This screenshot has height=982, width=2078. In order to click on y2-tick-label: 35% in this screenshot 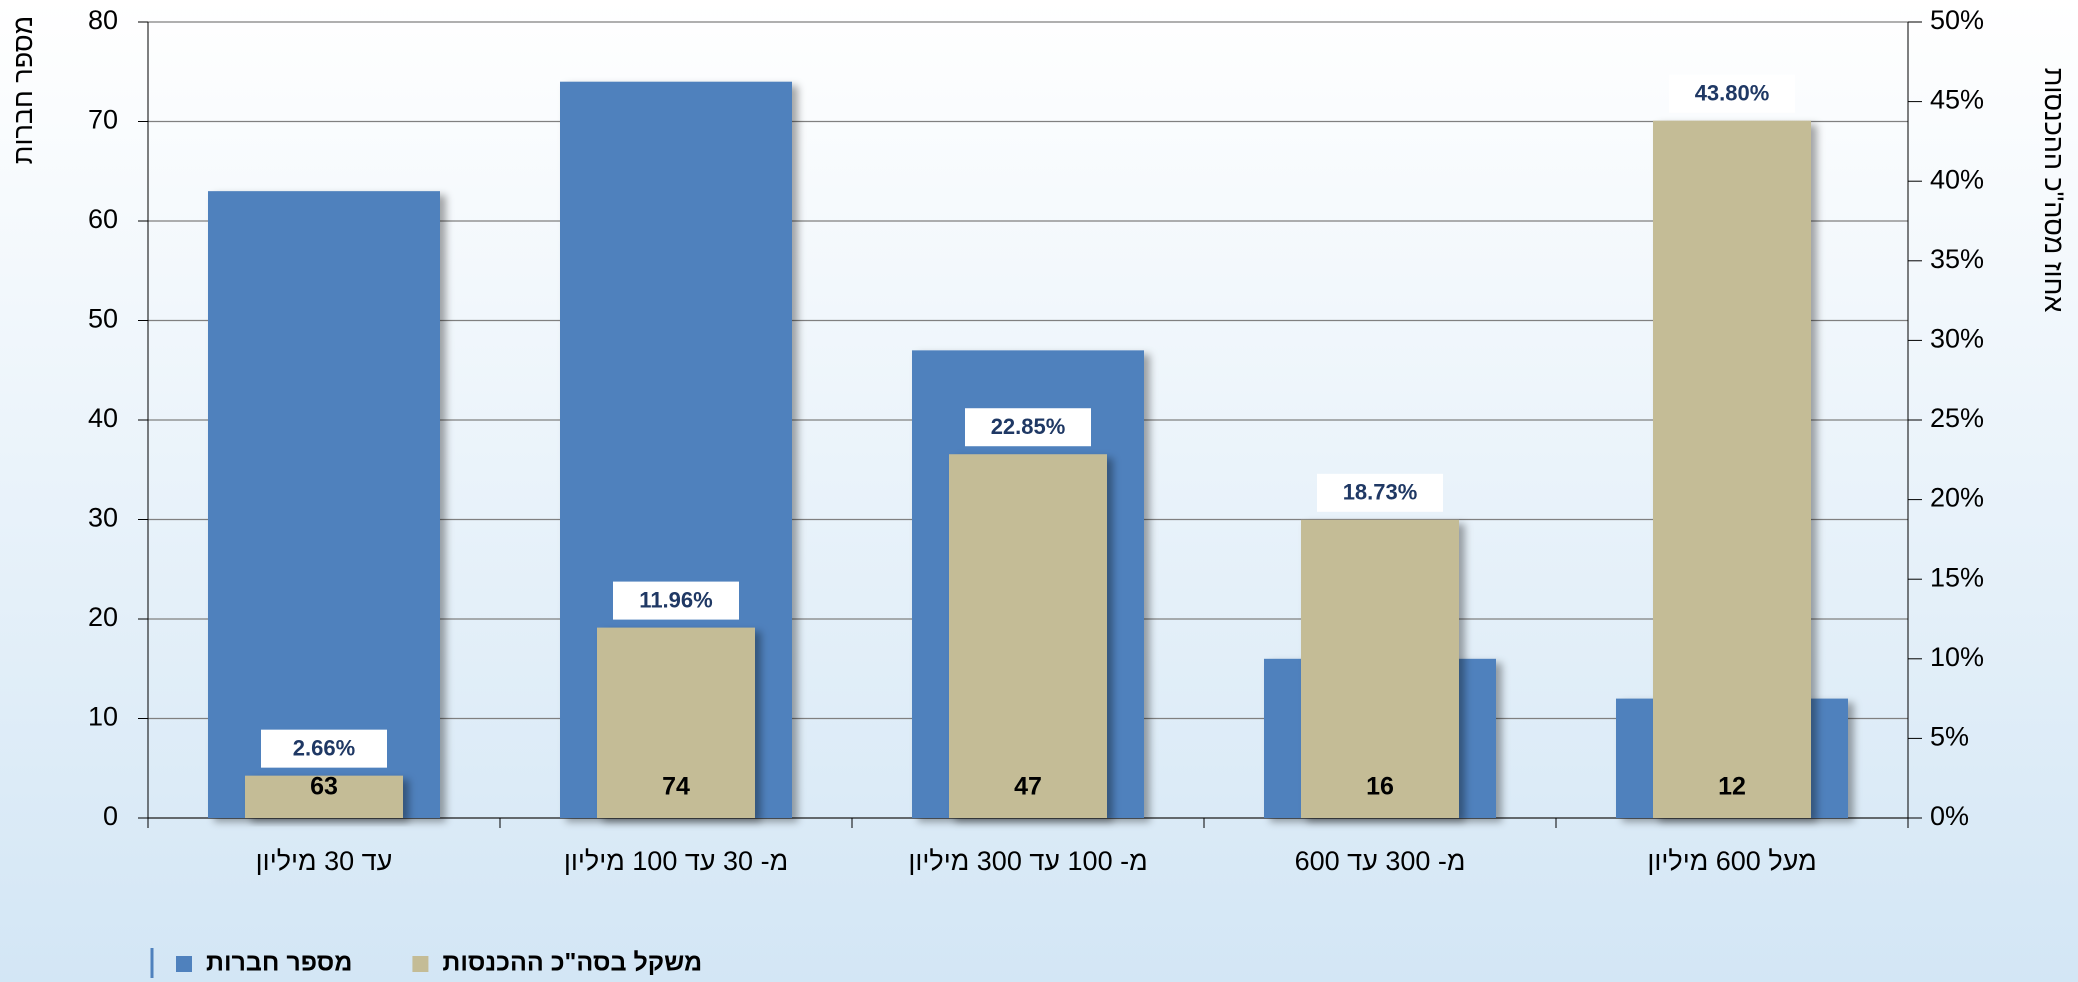, I will do `click(1957, 259)`.